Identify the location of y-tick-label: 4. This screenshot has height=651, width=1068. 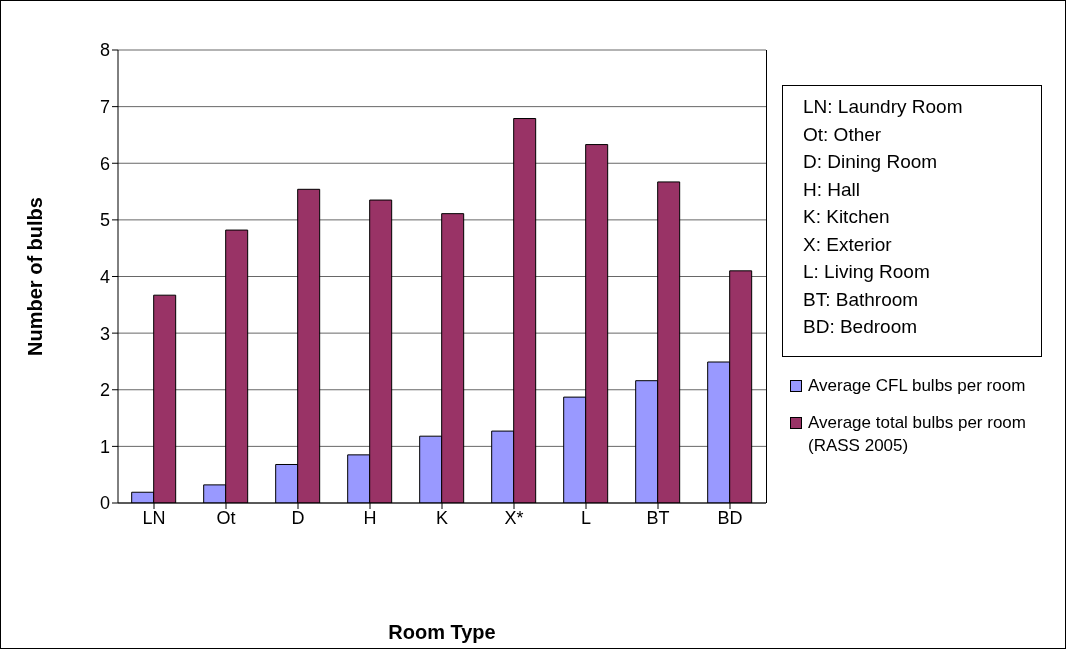
(104, 276).